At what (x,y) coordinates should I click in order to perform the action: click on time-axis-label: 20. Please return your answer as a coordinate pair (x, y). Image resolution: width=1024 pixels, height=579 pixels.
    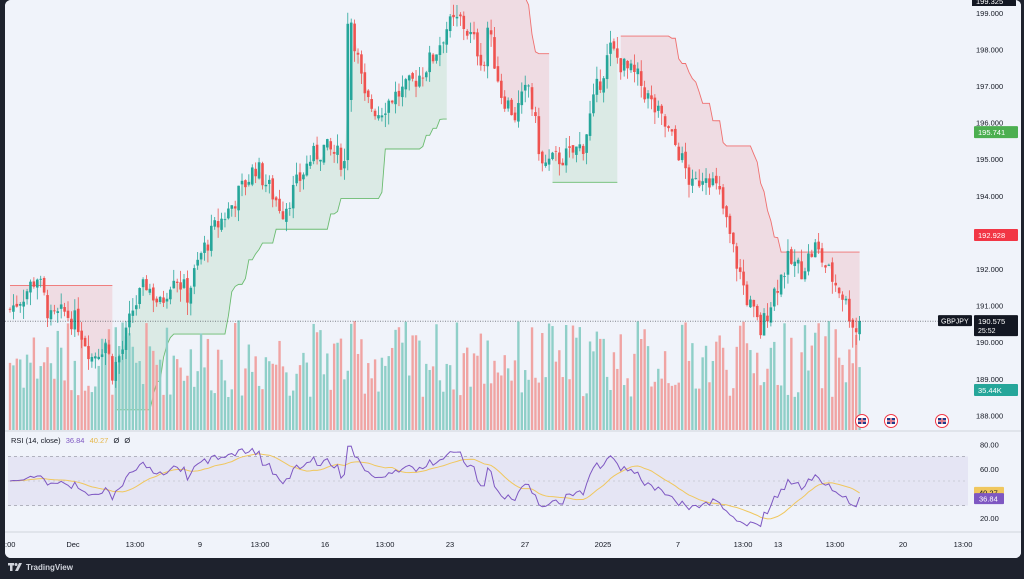
    Looking at the image, I should click on (903, 544).